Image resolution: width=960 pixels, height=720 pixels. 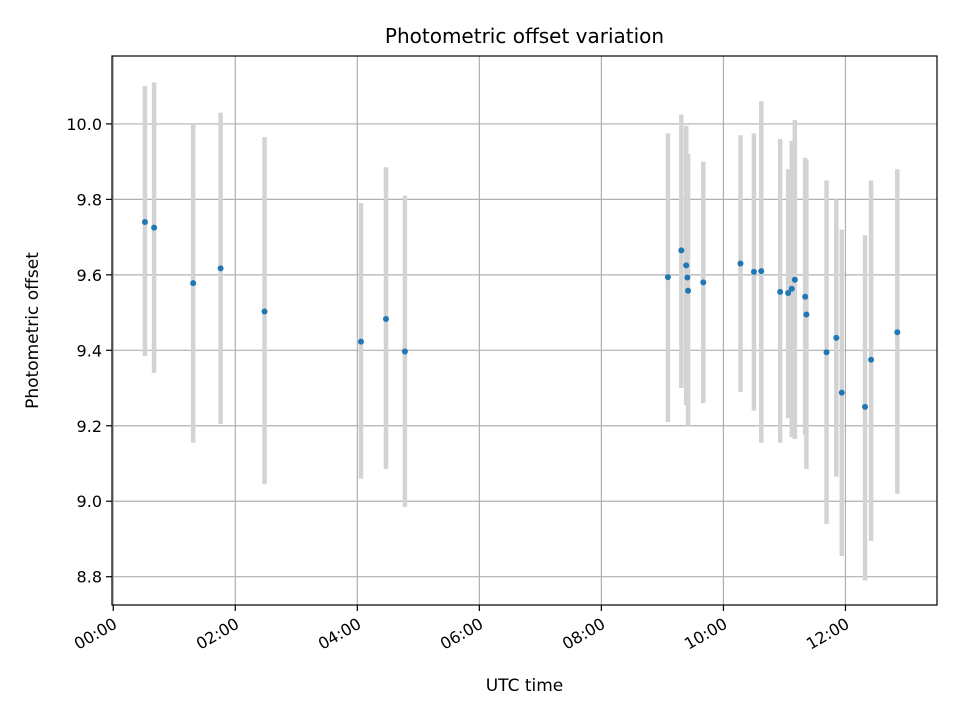 I want to click on y-tick-label: 9.2, so click(x=89, y=426).